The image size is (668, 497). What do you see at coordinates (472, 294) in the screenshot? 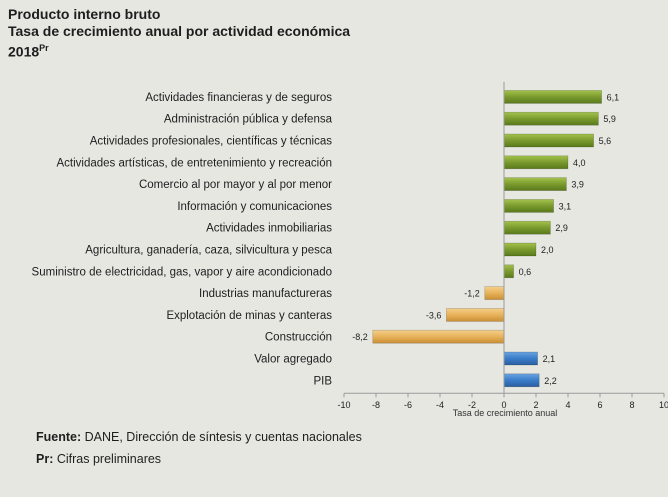
I see `data-label: -1,2` at bounding box center [472, 294].